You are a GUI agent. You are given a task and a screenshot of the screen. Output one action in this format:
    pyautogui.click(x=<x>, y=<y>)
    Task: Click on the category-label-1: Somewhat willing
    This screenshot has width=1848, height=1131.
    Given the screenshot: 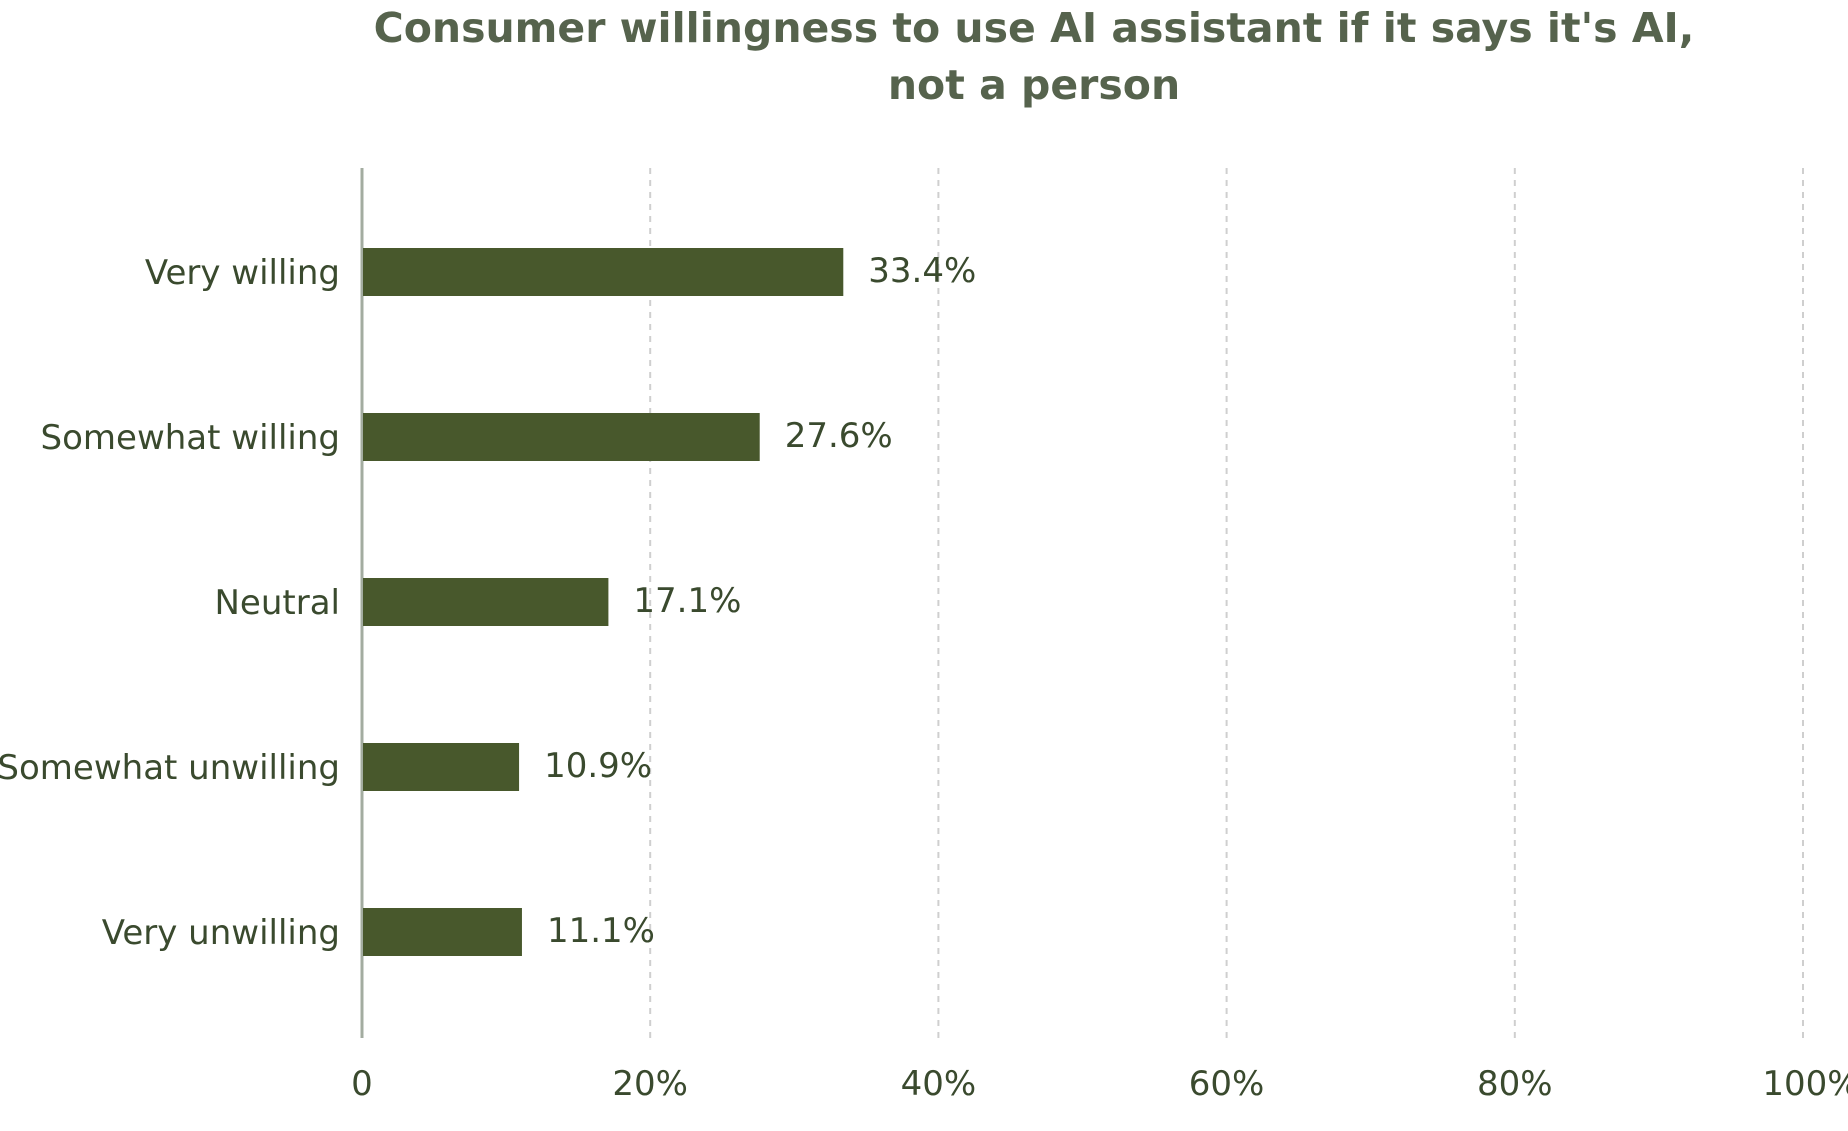 What is the action you would take?
    pyautogui.click(x=190, y=438)
    